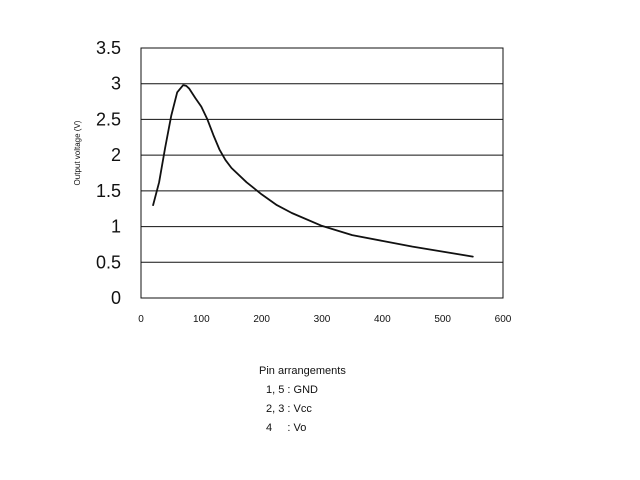 The width and height of the screenshot is (640, 480). Describe the element at coordinates (292, 390) in the screenshot. I see `pin-row-gnd: 1, 5 : GND` at that location.